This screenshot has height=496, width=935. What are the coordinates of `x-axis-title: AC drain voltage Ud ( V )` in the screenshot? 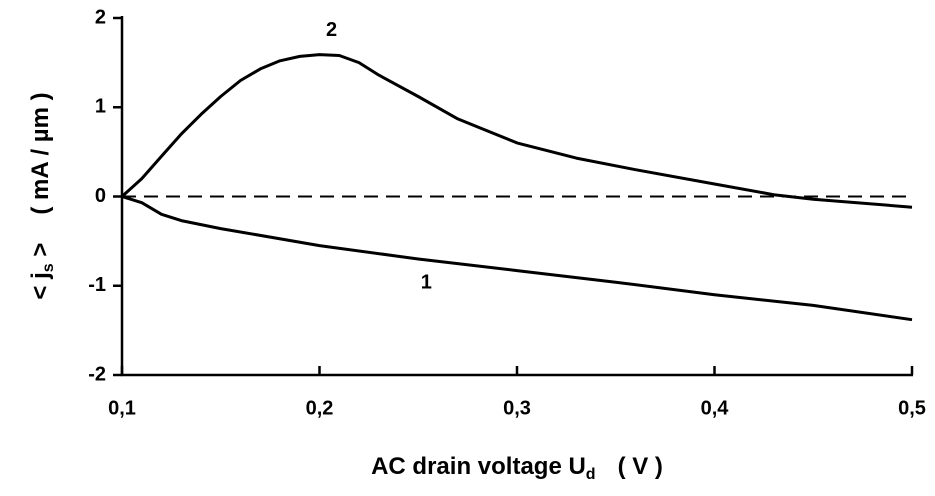 It's located at (517, 468).